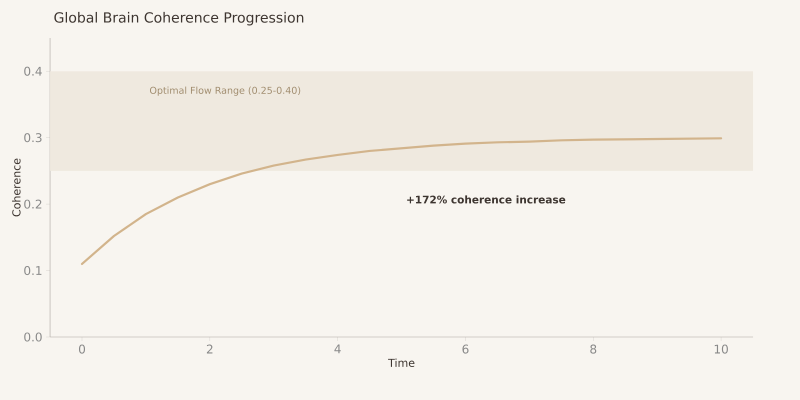 The height and width of the screenshot is (400, 800). Describe the element at coordinates (465, 349) in the screenshot. I see `x-tick-label: 6` at that location.